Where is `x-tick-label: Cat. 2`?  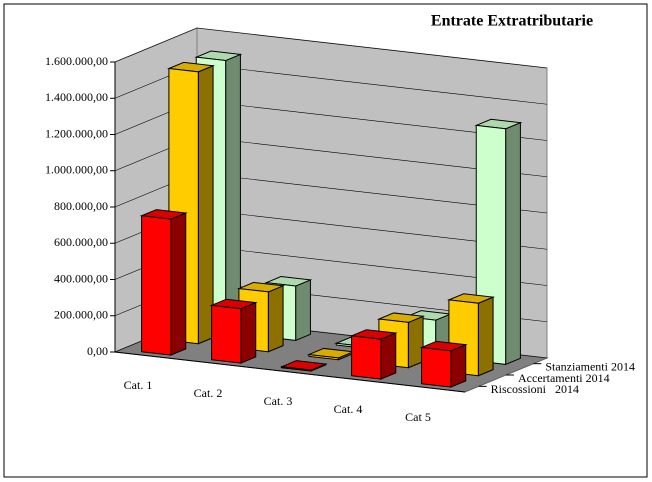 x-tick-label: Cat. 2 is located at coordinates (208, 393).